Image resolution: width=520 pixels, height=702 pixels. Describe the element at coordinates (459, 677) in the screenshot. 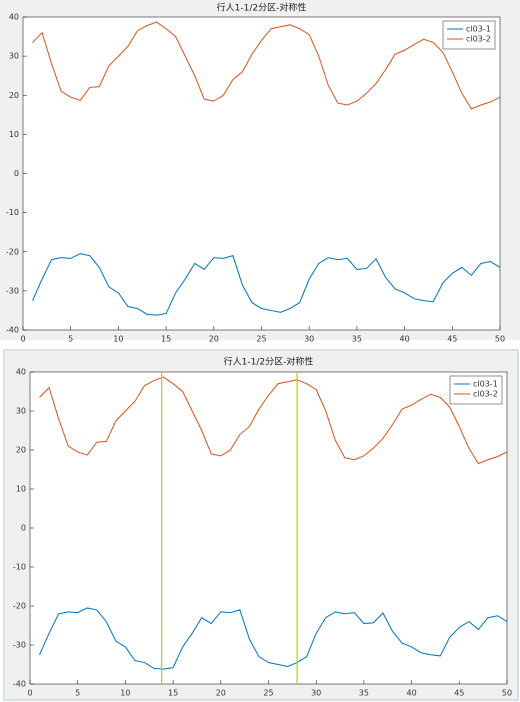

I see `watermark: @稀土掘金技术社区` at that location.